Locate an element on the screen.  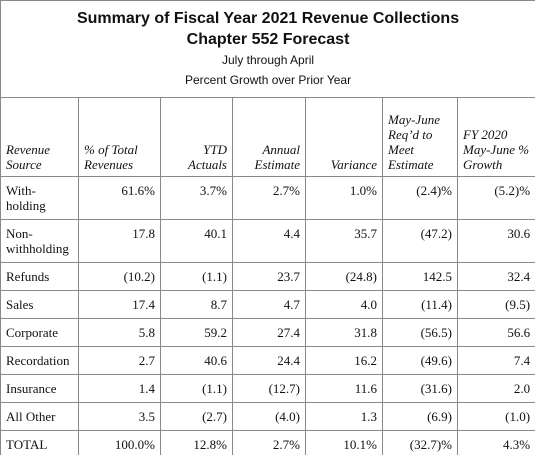
column-header: Annual Estimate is located at coordinates (269, 137).